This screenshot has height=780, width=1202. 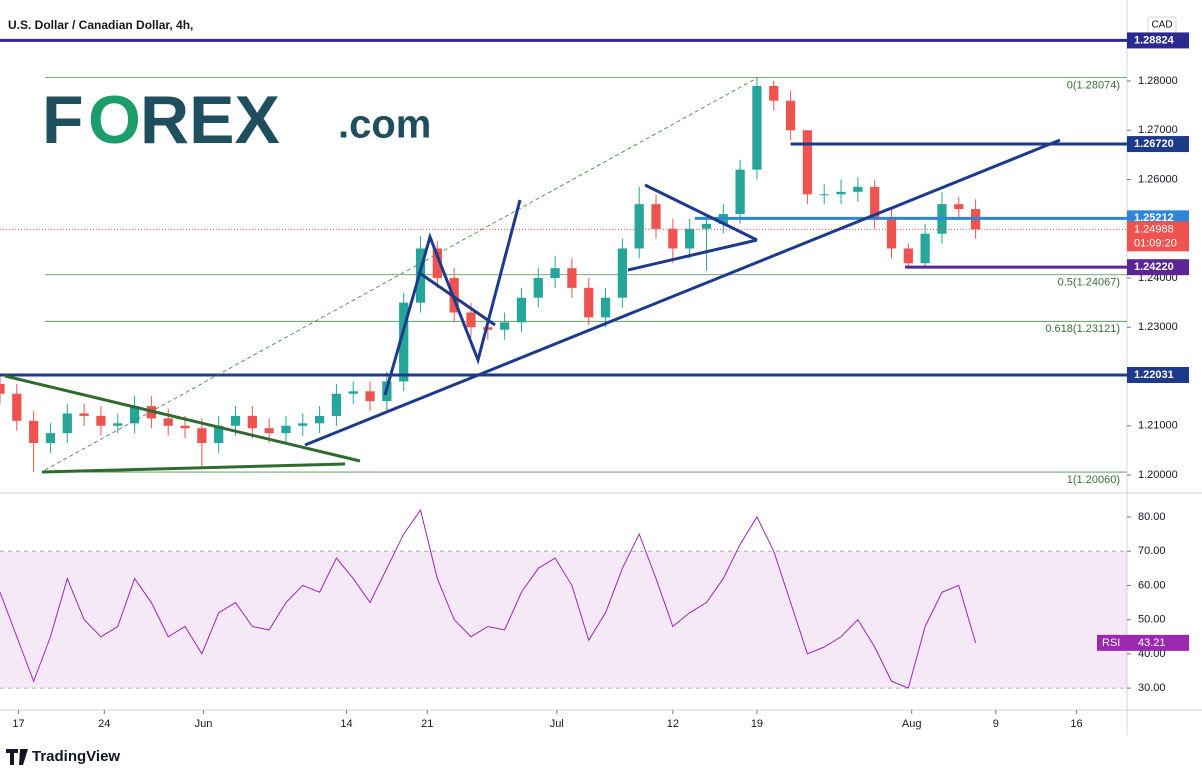 I want to click on x-tick-label: 21, so click(x=427, y=724).